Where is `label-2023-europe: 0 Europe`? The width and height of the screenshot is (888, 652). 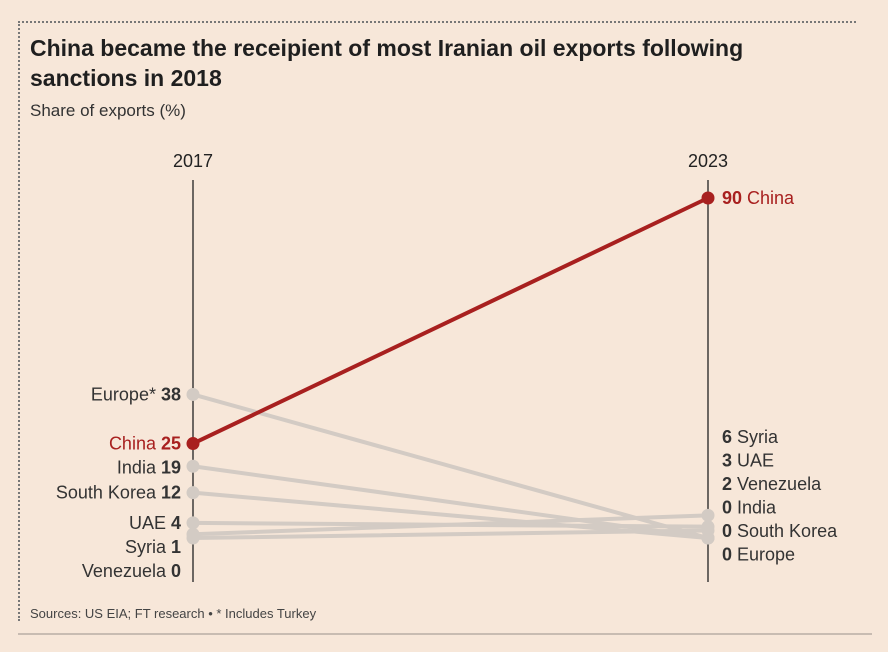
label-2023-europe: 0 Europe is located at coordinates (758, 555).